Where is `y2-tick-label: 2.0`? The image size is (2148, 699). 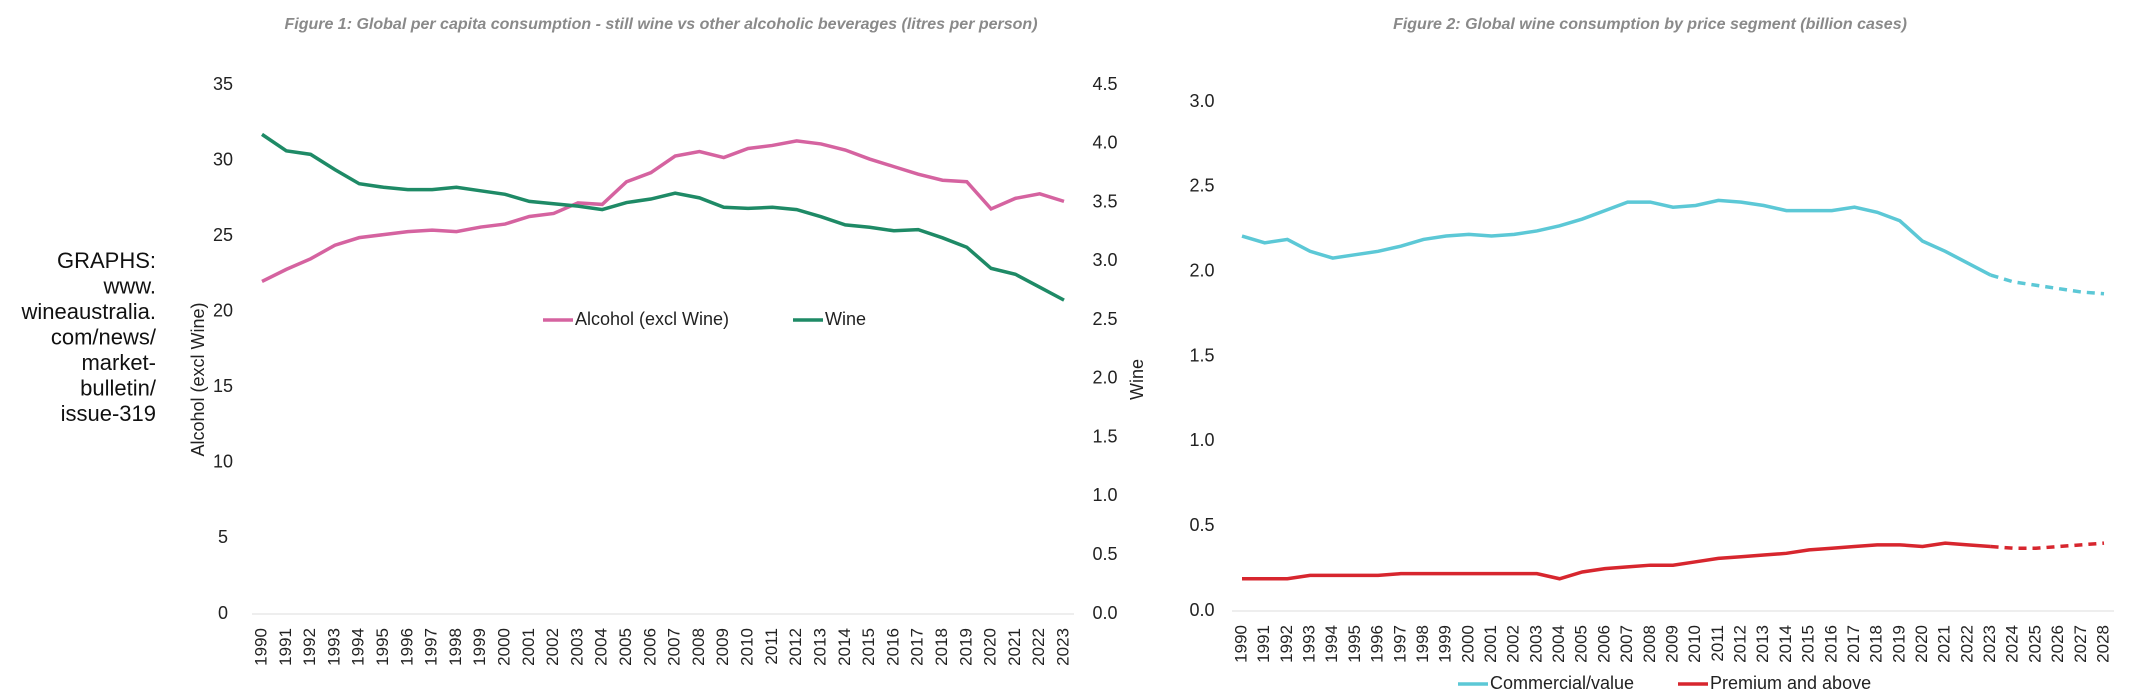 y2-tick-label: 2.0 is located at coordinates (1104, 378).